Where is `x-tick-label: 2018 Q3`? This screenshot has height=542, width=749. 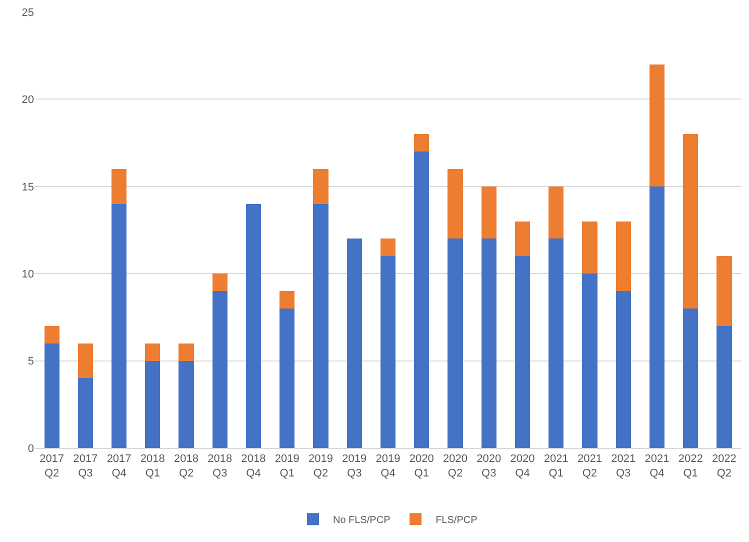
x-tick-label: 2018 Q3 is located at coordinates (220, 466).